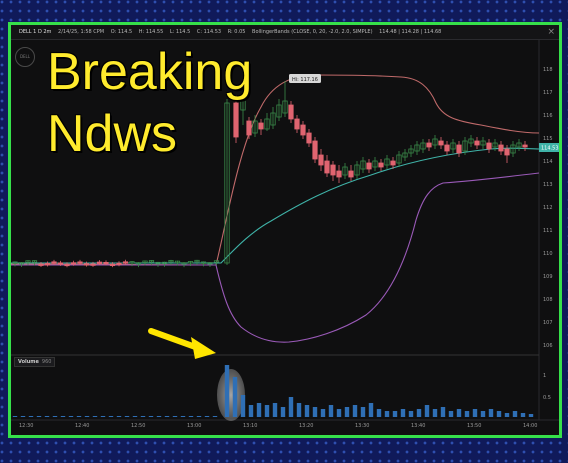 This screenshot has width=568, height=463. What do you see at coordinates (530, 426) in the screenshot?
I see `time-tick-label: 14:00` at bounding box center [530, 426].